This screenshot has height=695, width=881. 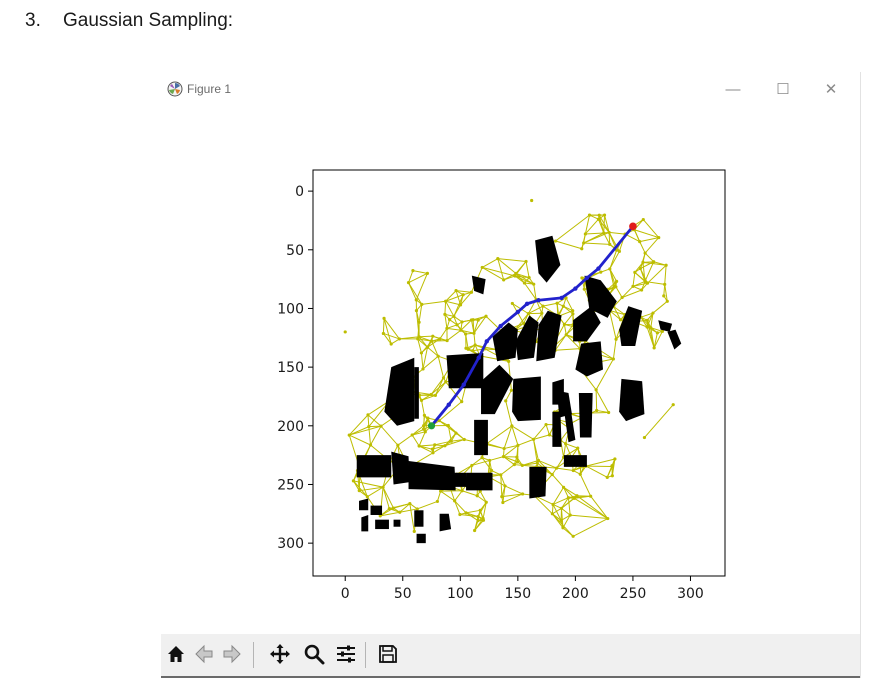 I want to click on forward-button, so click(x=232, y=654).